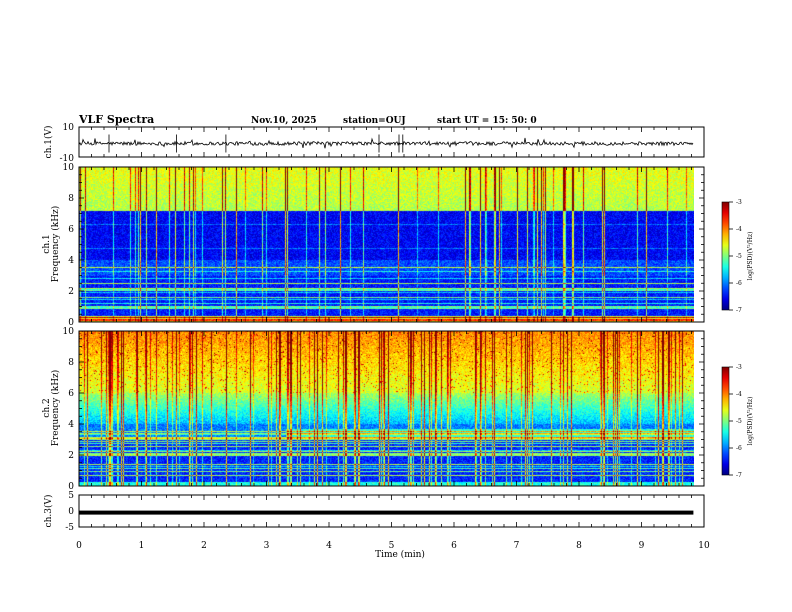  What do you see at coordinates (750, 256) in the screenshot?
I see `ch1-colorbar-label: log(PSD)(V²/Hz)` at bounding box center [750, 256].